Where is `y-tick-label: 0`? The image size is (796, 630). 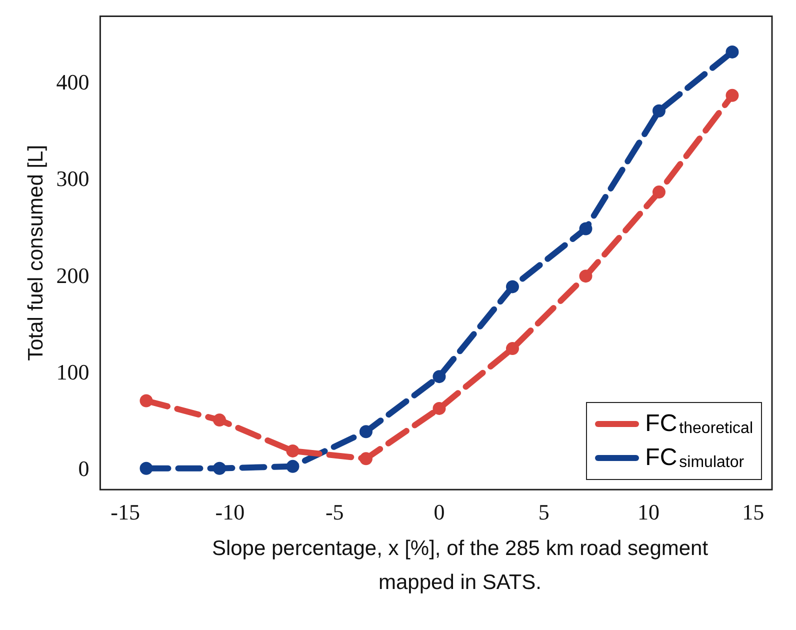
y-tick-label: 0 is located at coordinates (84, 469).